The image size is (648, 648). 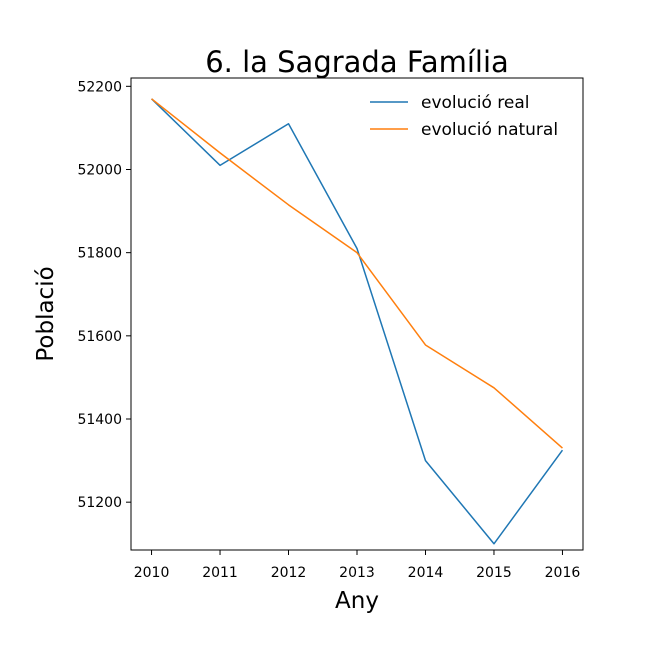 What do you see at coordinates (99, 254) in the screenshot?
I see `y-tick-label: 51800` at bounding box center [99, 254].